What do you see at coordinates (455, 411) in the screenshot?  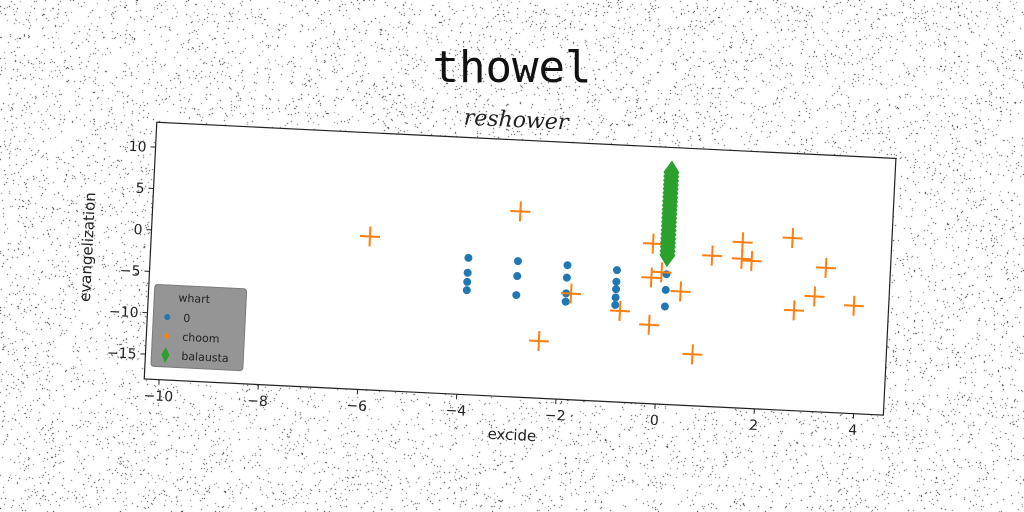 I see `x-tick-label: −4` at bounding box center [455, 411].